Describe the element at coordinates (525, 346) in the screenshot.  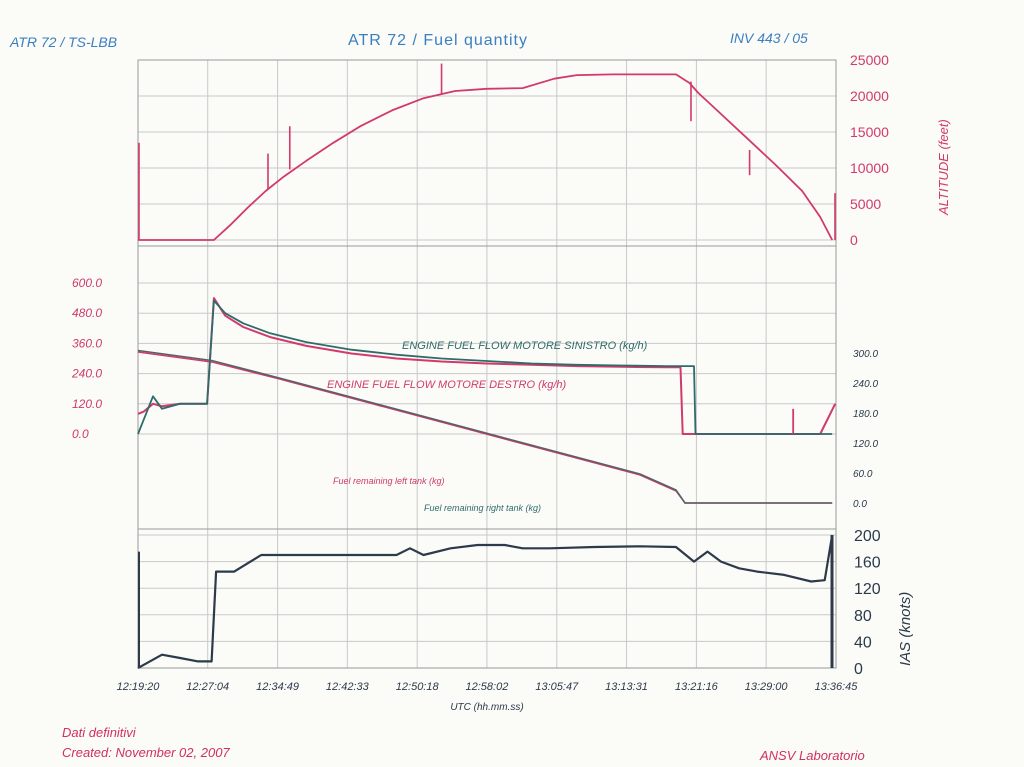
I see `series-label-fuel-flow-left: ENGINE FUEL FLOW MOTORE SINISTRO (kg/h)` at that location.